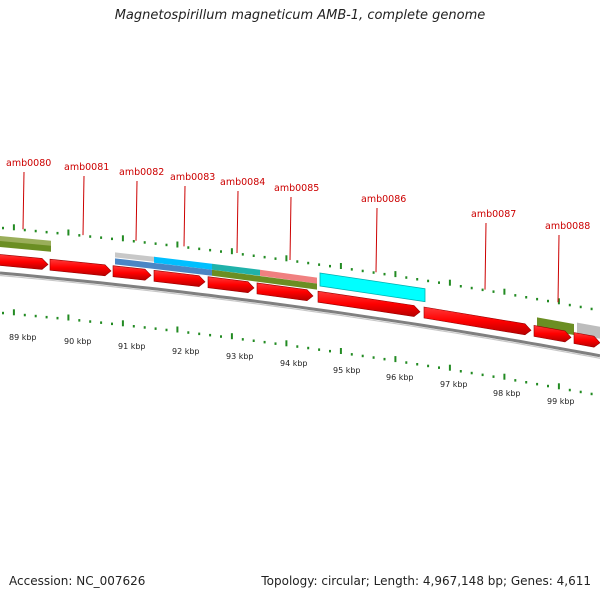 Image resolution: width=600 pixels, height=600 pixels. Describe the element at coordinates (288, 276) in the screenshot. I see `feature-band-salmon` at that location.